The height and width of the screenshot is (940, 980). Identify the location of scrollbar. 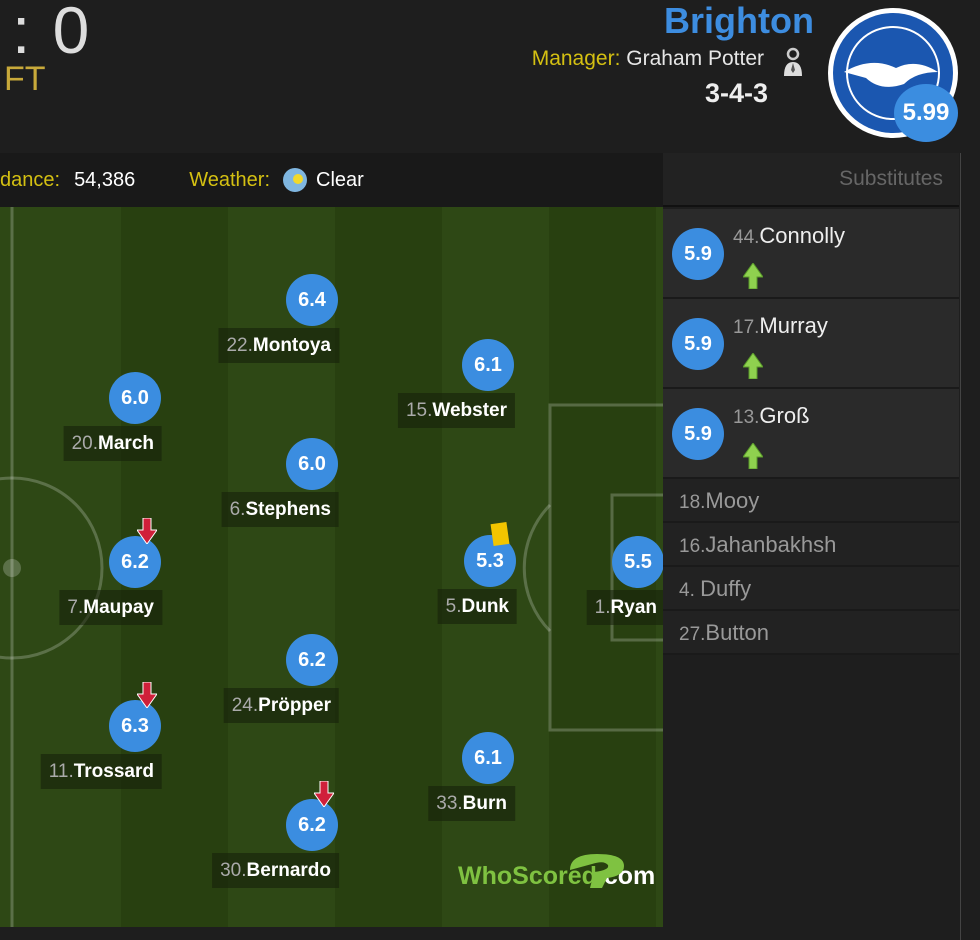
(970, 546).